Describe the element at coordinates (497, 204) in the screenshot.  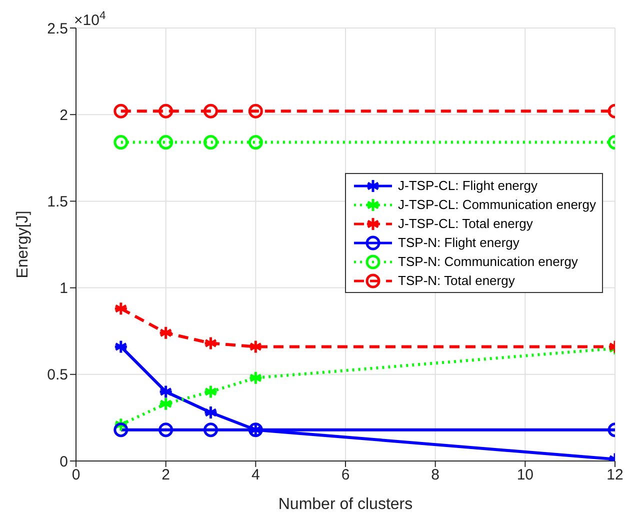
I see `legend-label: J-TSP-CL: Communication energy` at that location.